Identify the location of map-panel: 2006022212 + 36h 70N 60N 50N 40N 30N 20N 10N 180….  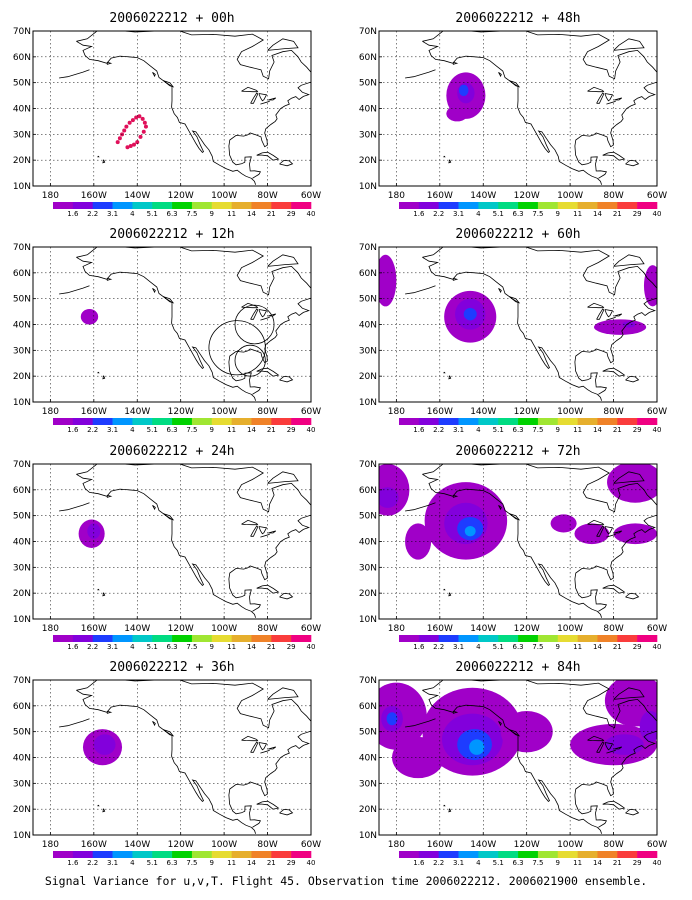
(170, 763).